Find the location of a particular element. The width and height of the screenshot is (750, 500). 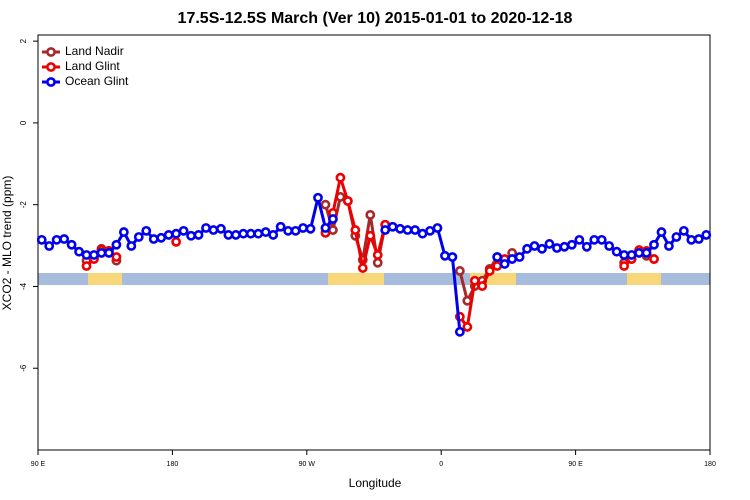

x-tick-label: 90 W is located at coordinates (307, 464).